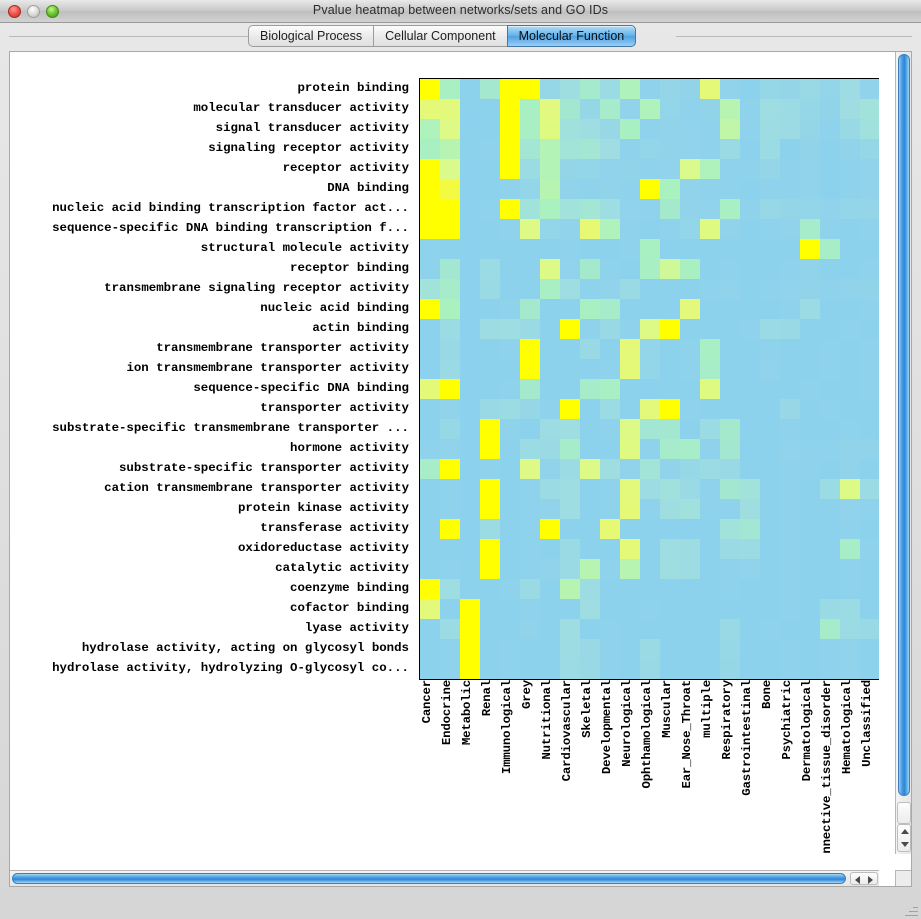 The image size is (921, 919). I want to click on scroll-up-arrow-icon, so click(905, 831).